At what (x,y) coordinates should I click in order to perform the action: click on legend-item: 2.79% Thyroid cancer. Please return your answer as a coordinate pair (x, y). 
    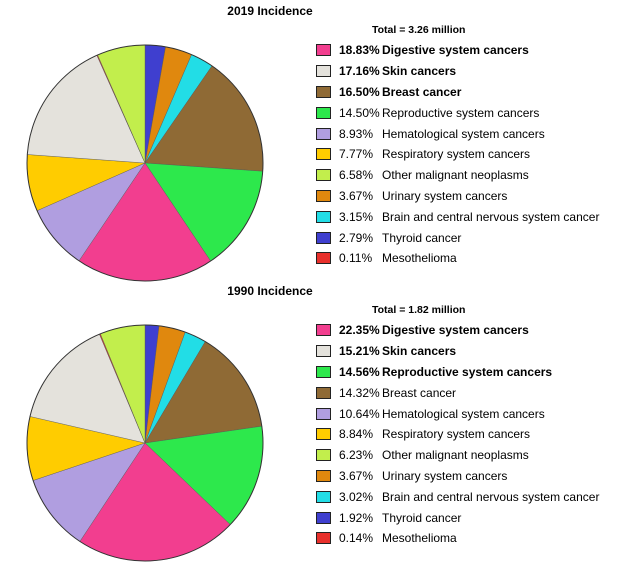
    Looking at the image, I should click on (457, 237).